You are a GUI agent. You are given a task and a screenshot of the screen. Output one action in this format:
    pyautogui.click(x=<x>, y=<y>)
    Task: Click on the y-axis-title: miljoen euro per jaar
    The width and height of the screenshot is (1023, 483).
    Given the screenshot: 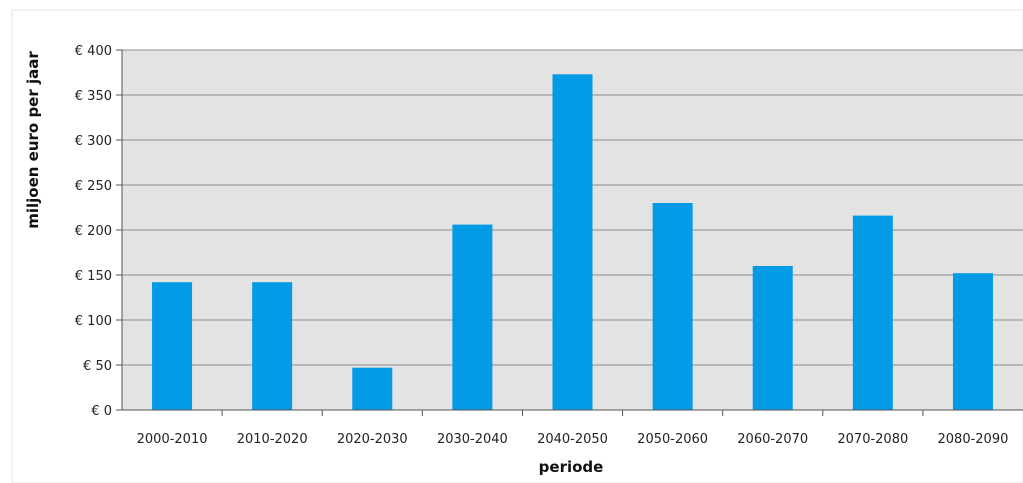 What is the action you would take?
    pyautogui.click(x=33, y=140)
    